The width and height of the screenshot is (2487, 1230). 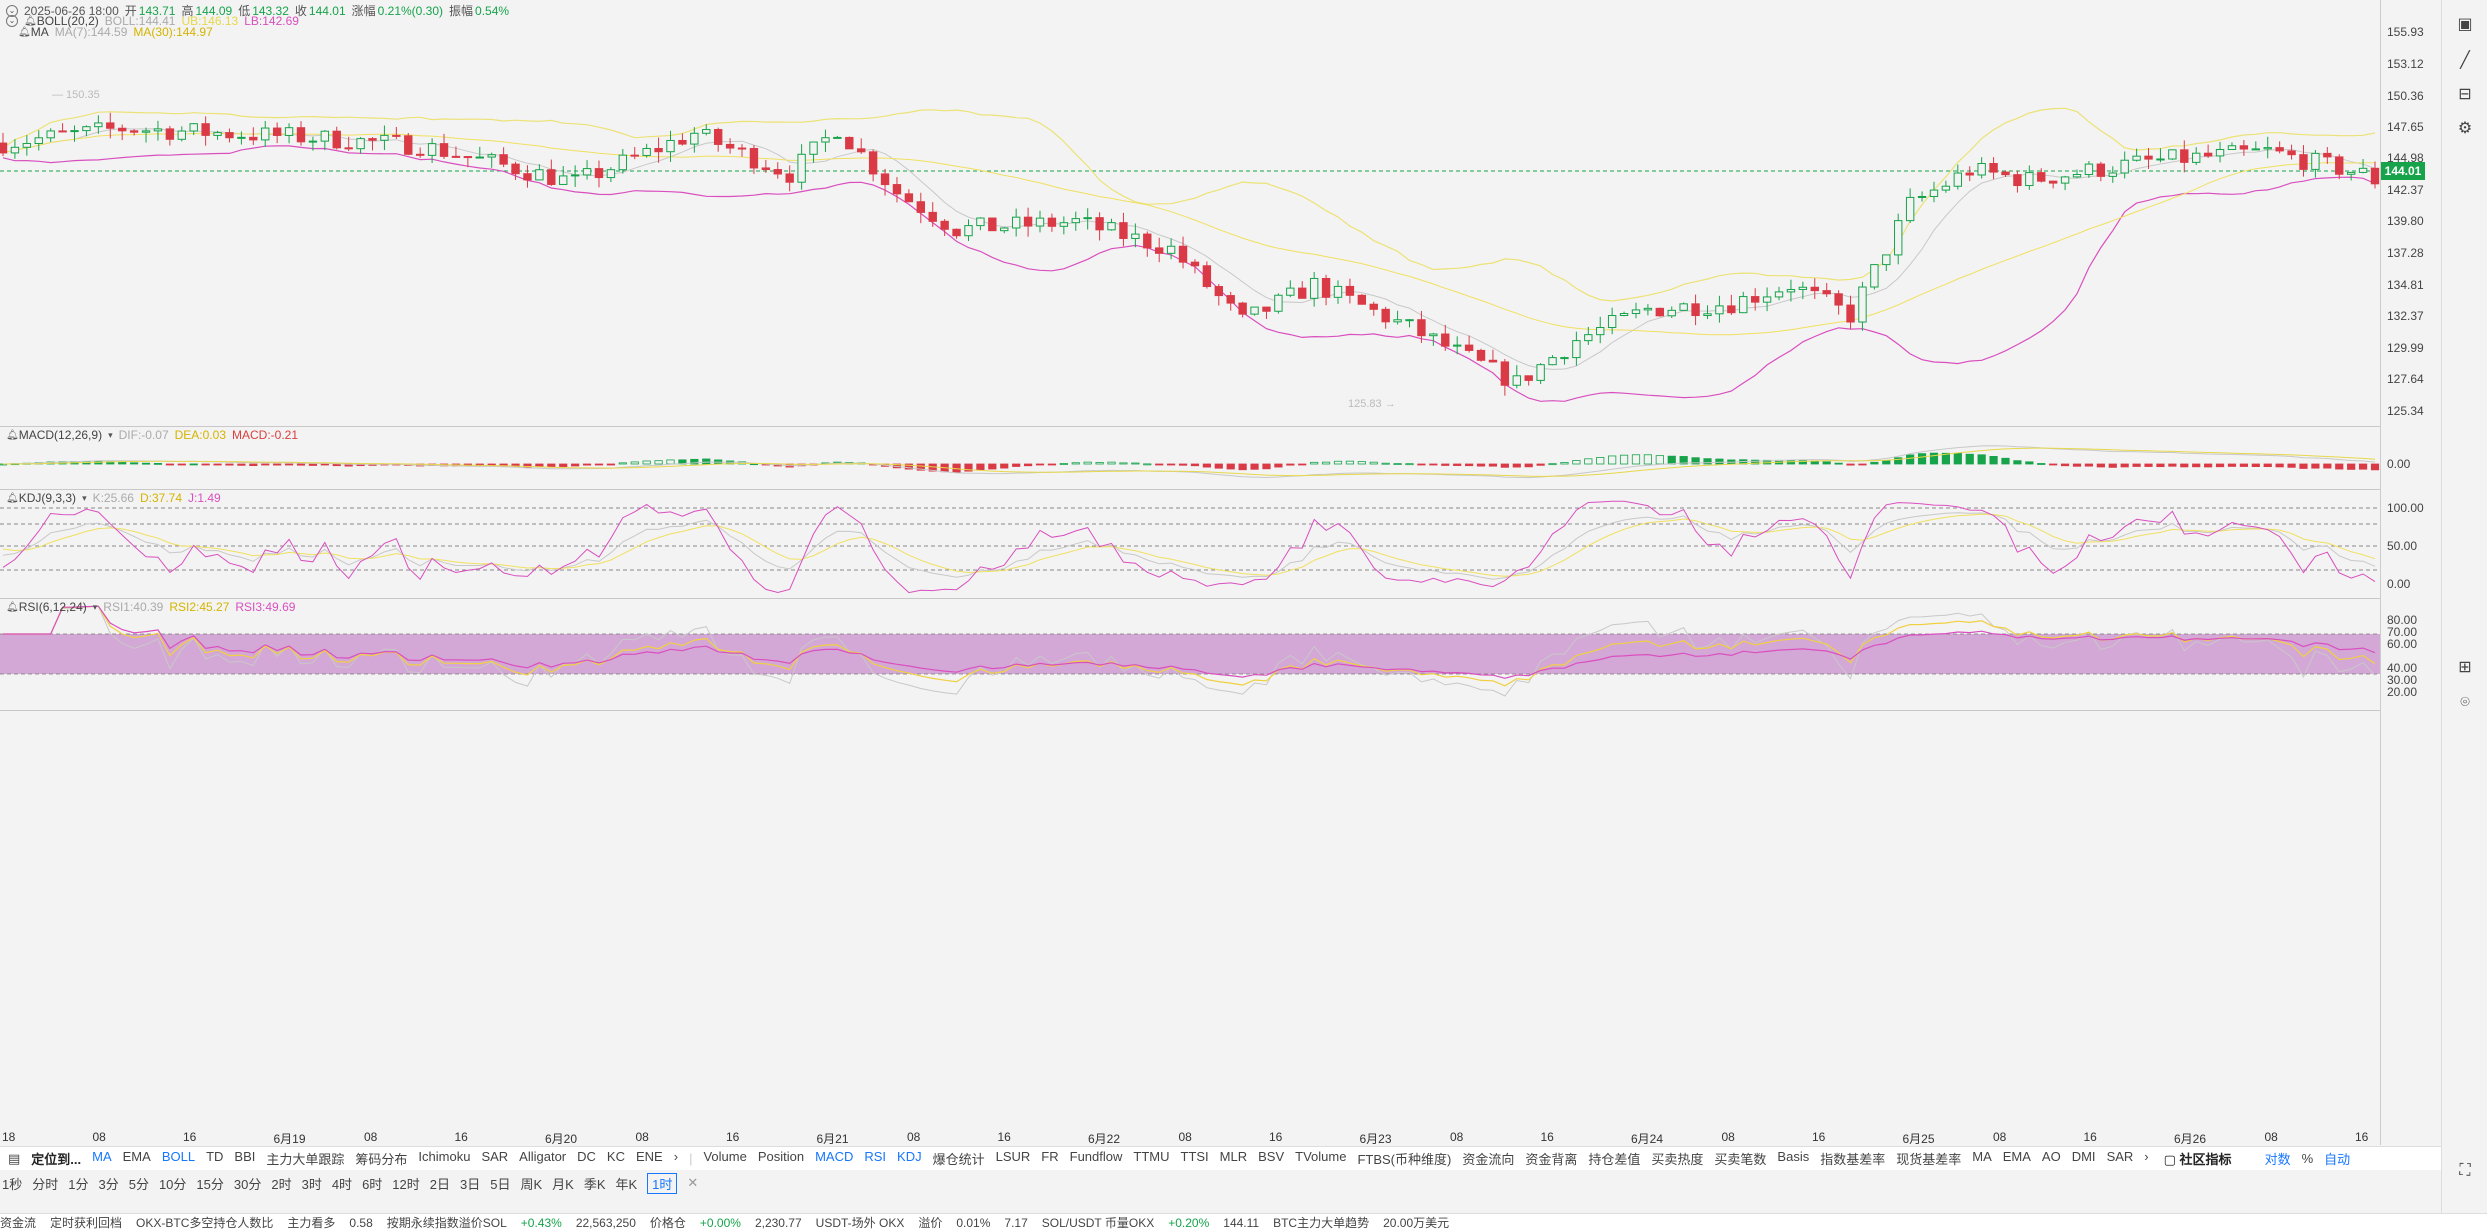 What do you see at coordinates (1677, 1159) in the screenshot?
I see `indicator-item: 买卖热度` at bounding box center [1677, 1159].